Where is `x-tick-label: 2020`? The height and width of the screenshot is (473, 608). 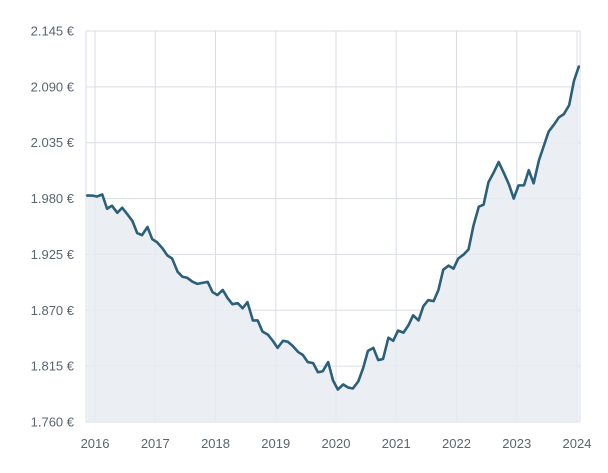 x-tick-label: 2020 is located at coordinates (336, 443).